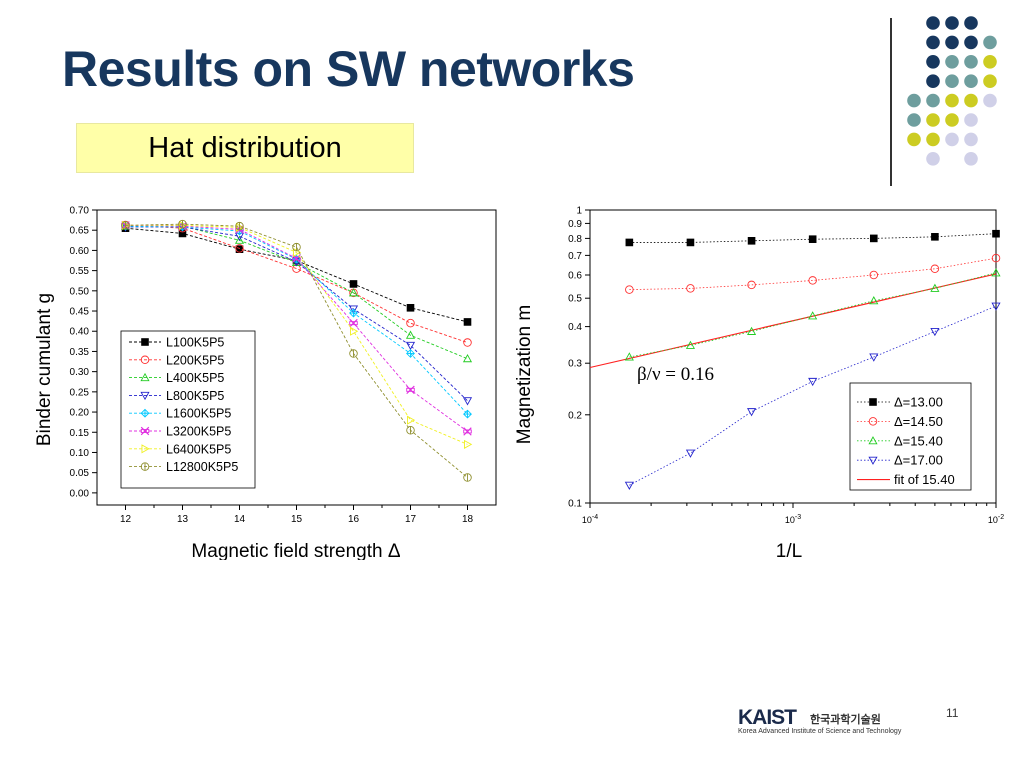  Describe the element at coordinates (195, 360) in the screenshot. I see `chart1-legend-label: L200K5P5` at that location.